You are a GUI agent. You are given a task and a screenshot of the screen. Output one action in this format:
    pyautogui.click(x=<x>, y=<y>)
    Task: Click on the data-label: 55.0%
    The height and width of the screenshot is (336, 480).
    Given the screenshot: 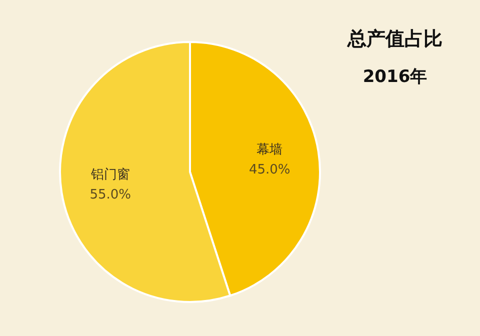 What is the action you would take?
    pyautogui.click(x=111, y=195)
    